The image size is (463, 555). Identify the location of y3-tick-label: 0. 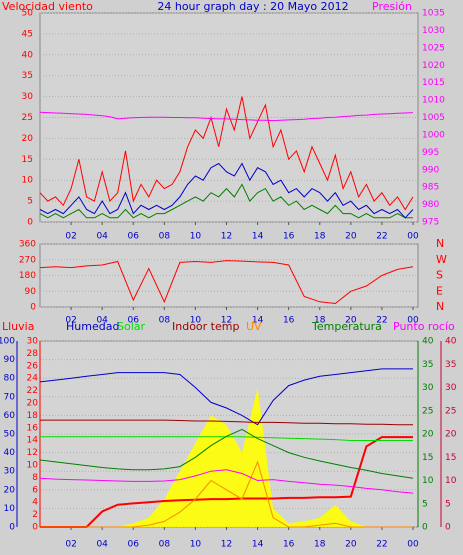
(425, 528).